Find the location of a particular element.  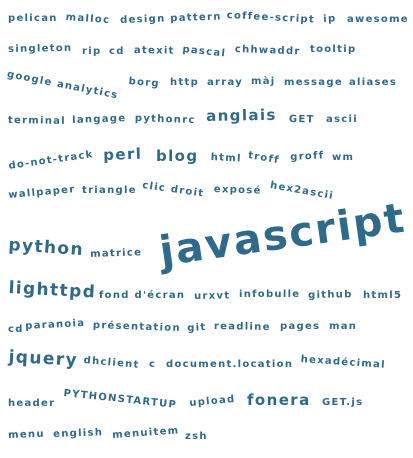

tag-link: PYTHONSTARTUP is located at coordinates (120, 400).